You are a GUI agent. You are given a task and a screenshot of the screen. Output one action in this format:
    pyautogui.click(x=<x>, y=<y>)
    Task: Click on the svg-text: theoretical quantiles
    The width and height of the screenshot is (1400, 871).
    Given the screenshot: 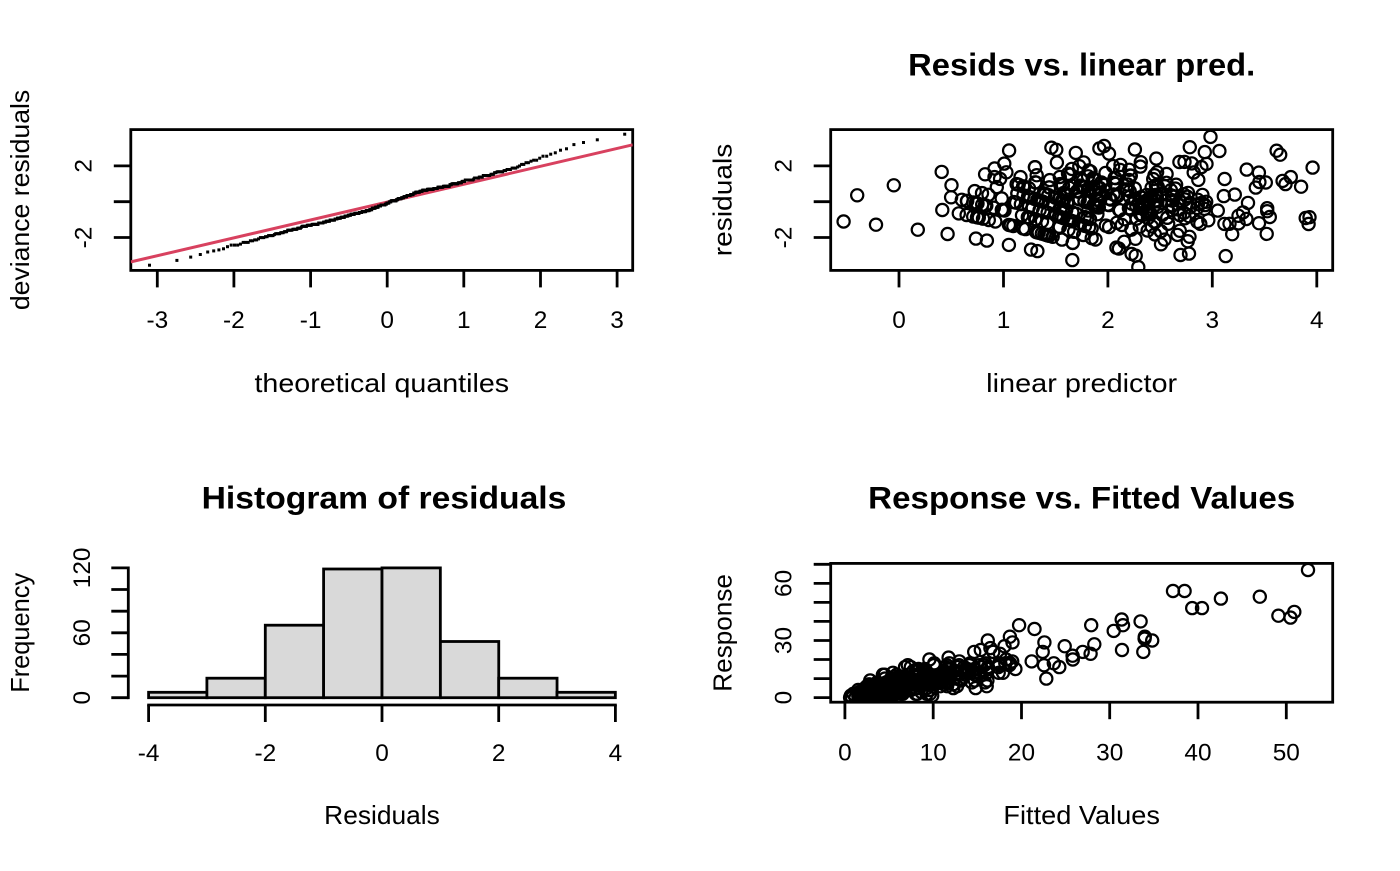 What is the action you would take?
    pyautogui.click(x=381, y=383)
    